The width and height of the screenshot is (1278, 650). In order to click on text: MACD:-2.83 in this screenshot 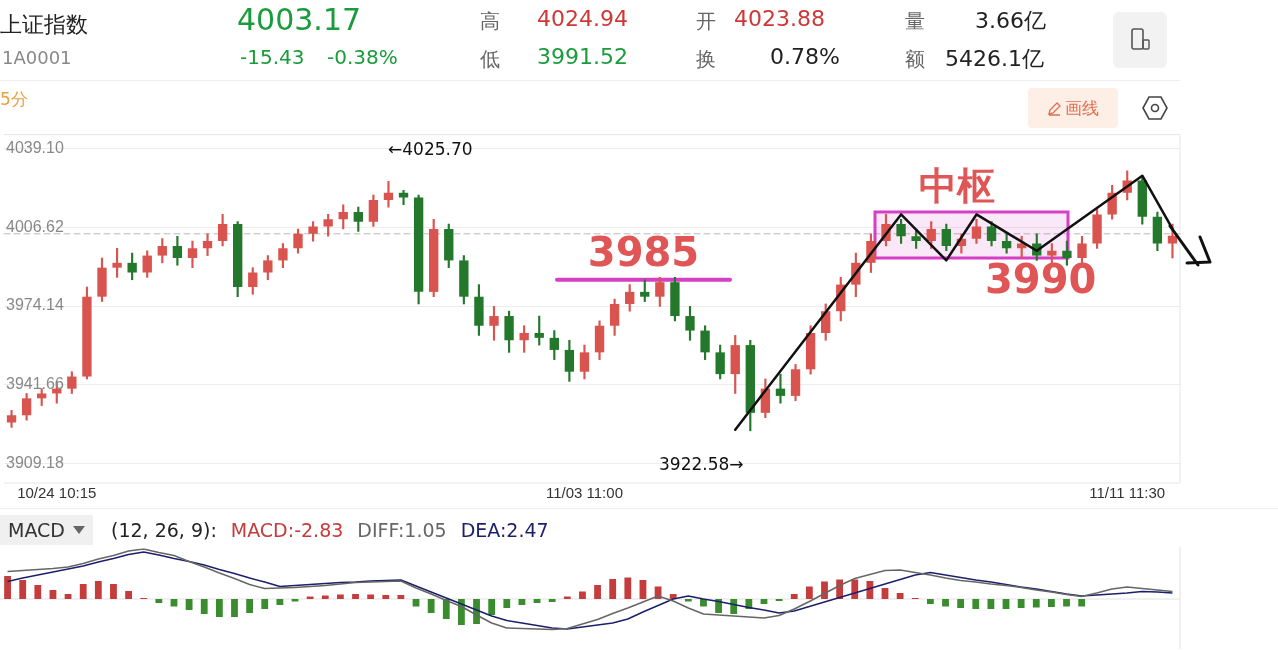, I will do `click(287, 530)`.